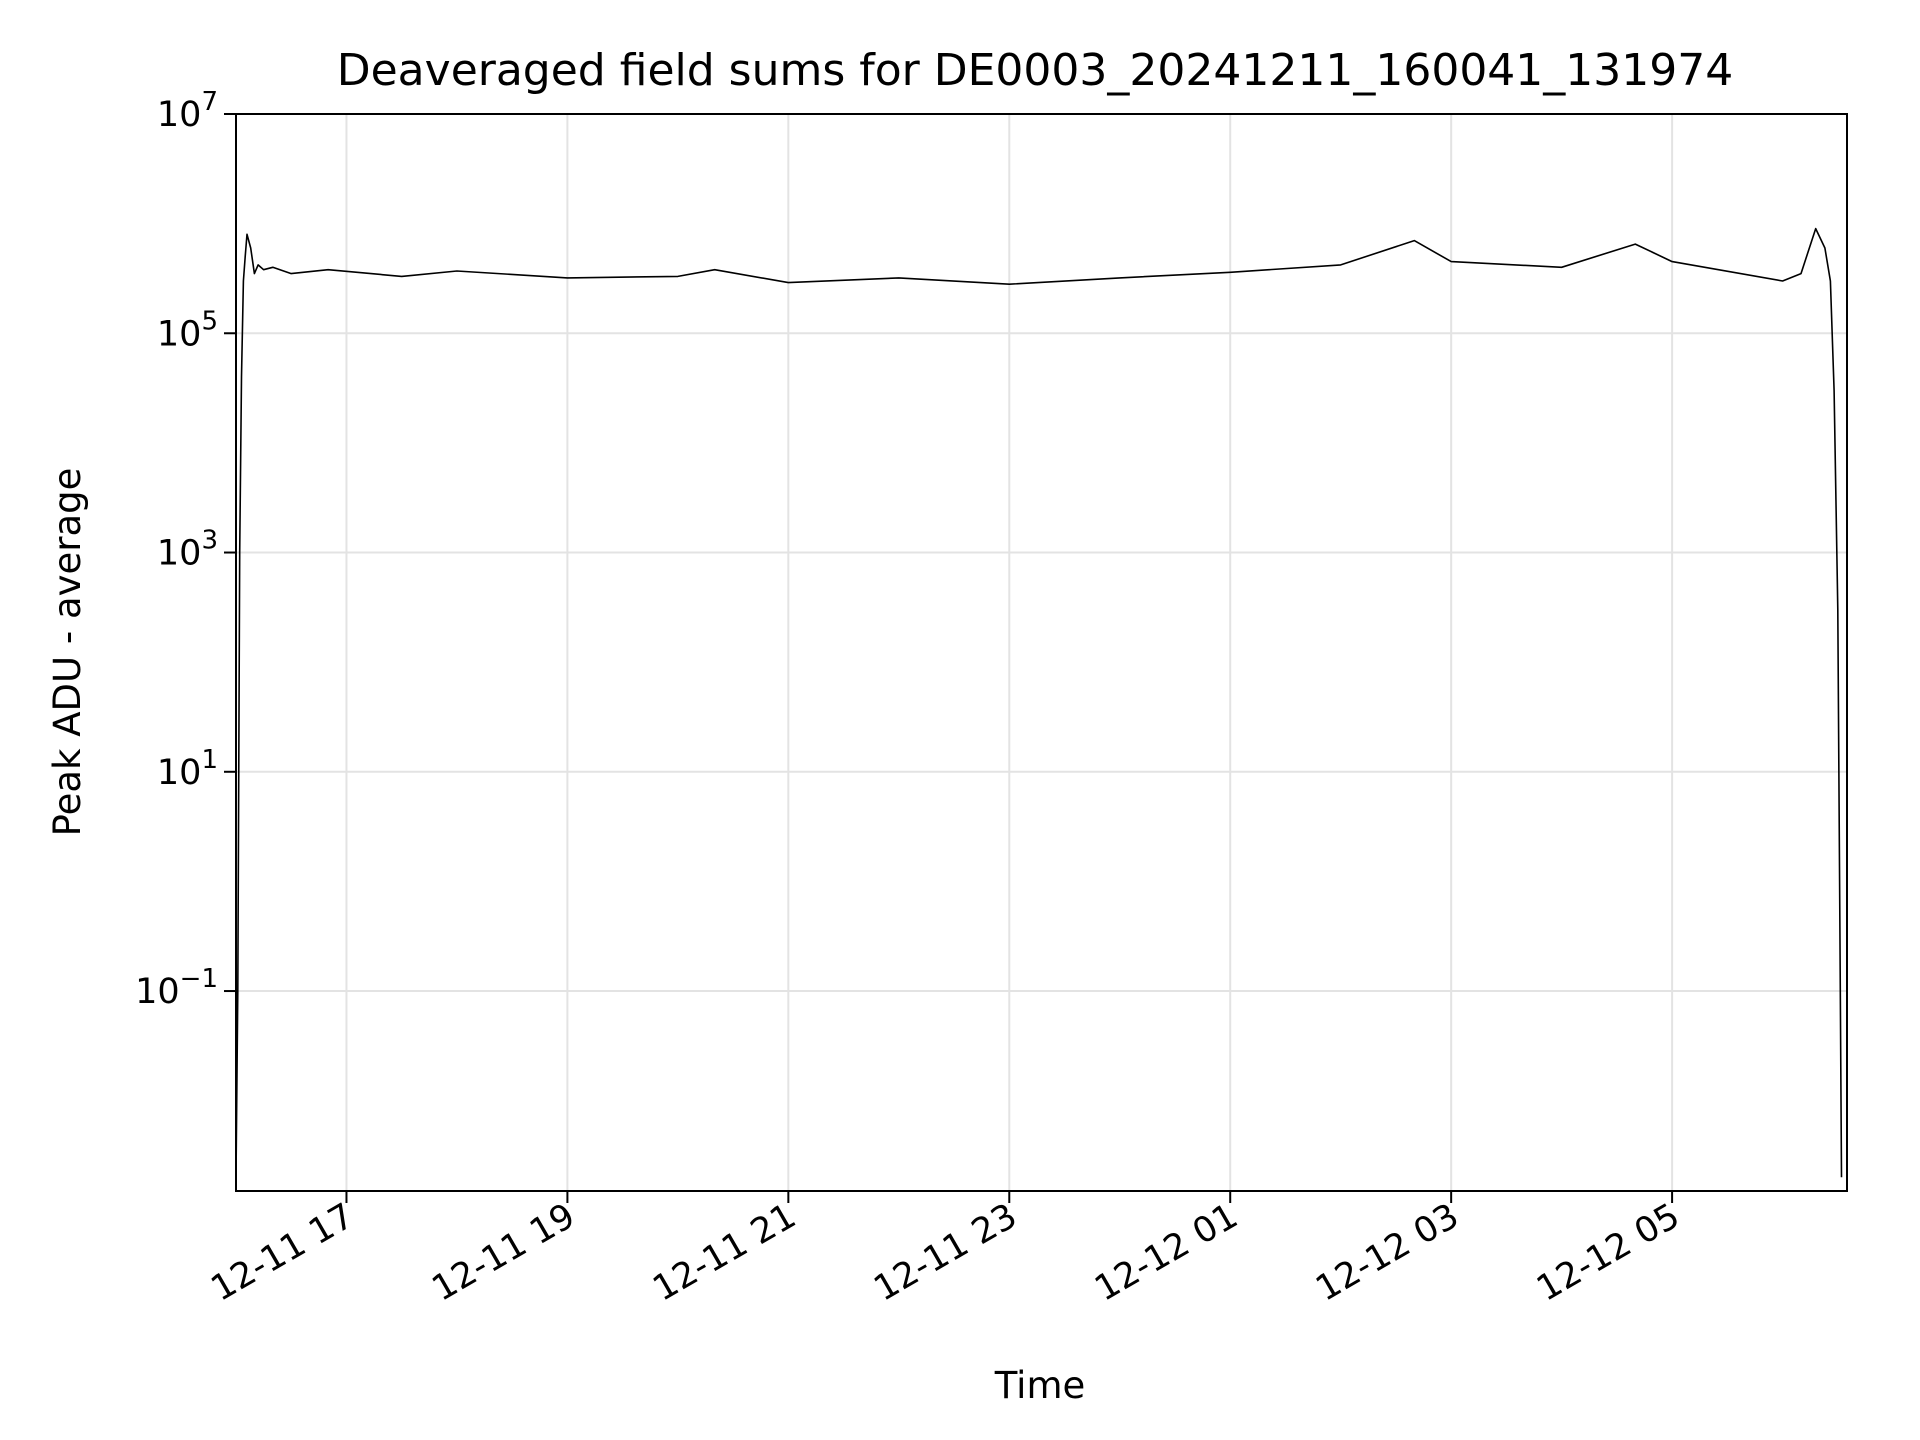  Describe the element at coordinates (1040, 1385) in the screenshot. I see `x-axis-label: Time` at that location.